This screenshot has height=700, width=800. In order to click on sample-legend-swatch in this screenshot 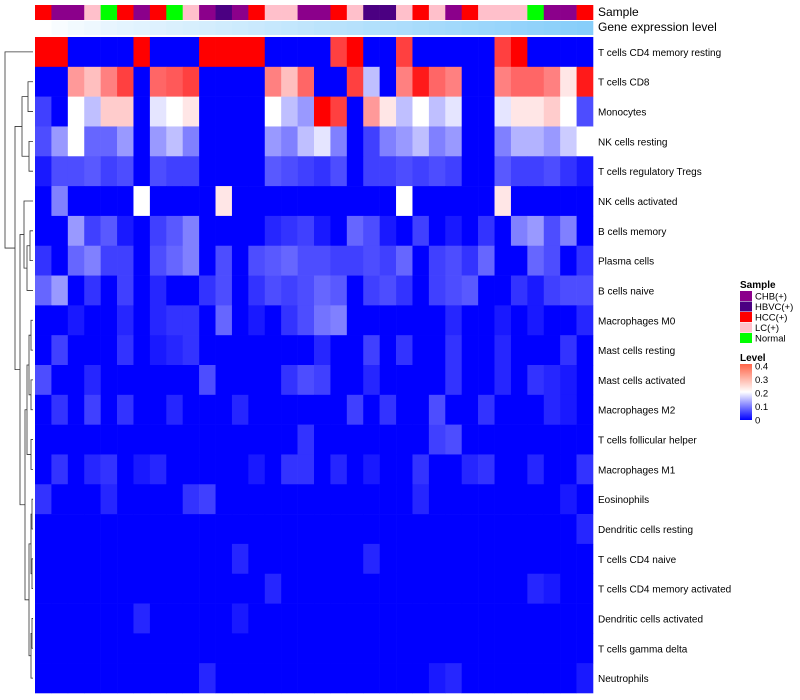, I will do `click(746, 327)`.